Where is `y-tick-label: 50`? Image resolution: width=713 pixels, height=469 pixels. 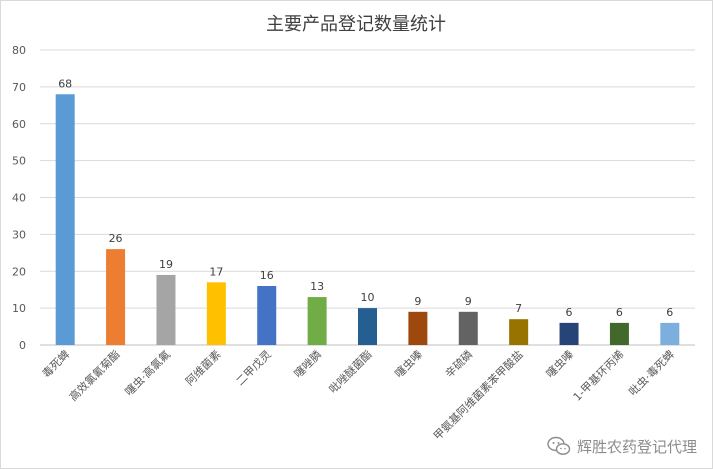 y-tick-label: 50 is located at coordinates (19, 161).